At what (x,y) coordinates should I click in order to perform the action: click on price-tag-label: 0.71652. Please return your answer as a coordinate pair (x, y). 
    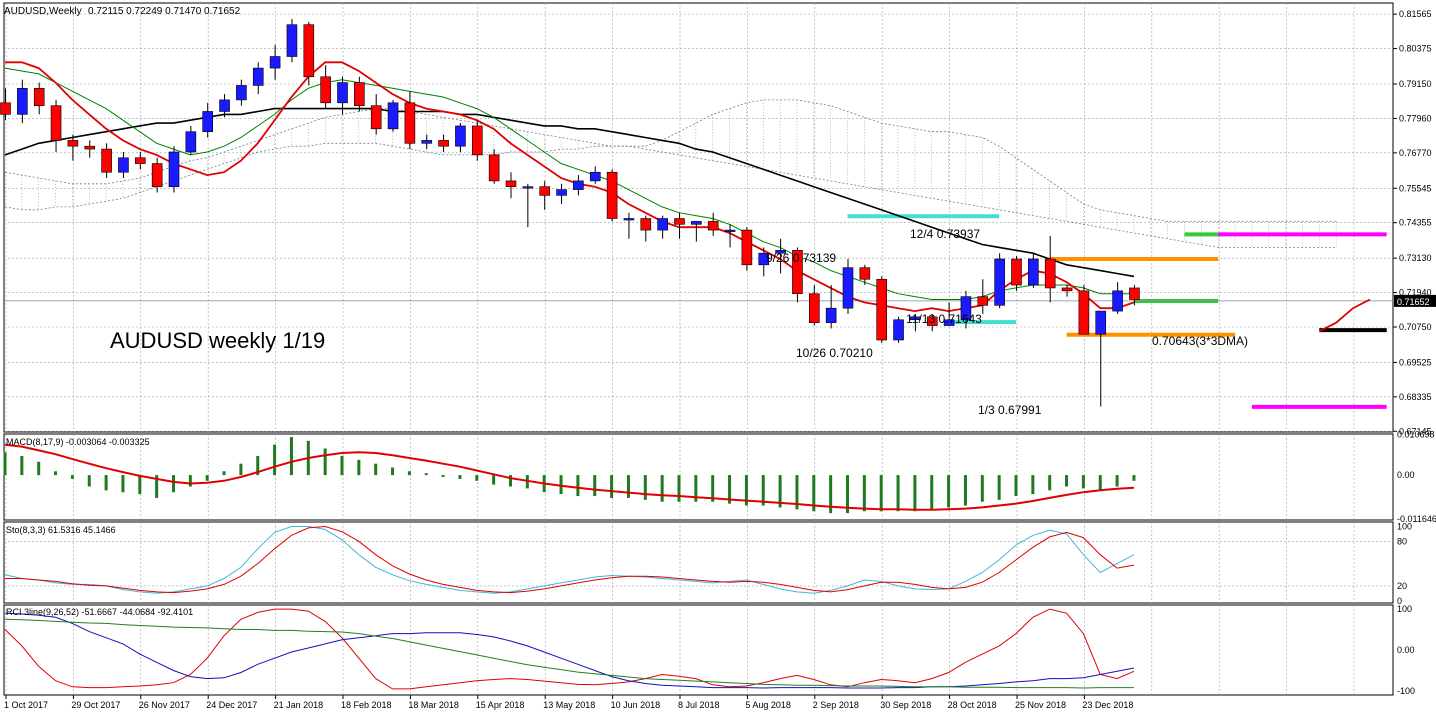
    Looking at the image, I should click on (1413, 302).